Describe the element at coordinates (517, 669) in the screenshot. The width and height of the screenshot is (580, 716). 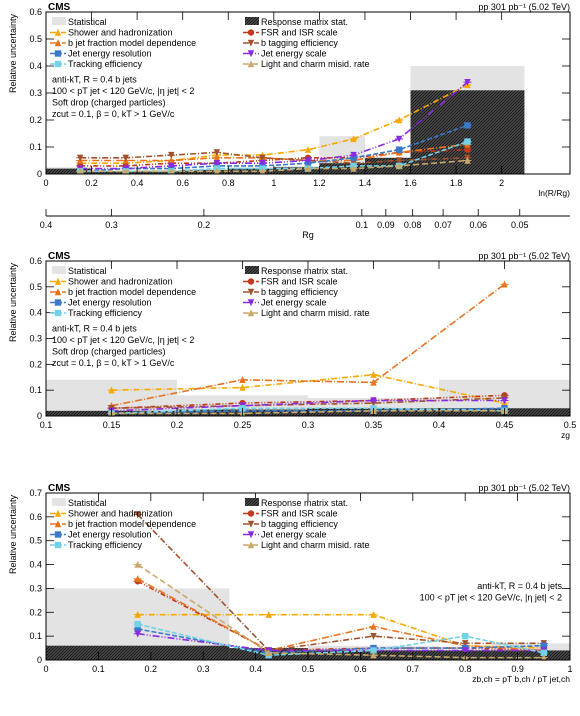
I see `x-tick-label: 0.9` at that location.